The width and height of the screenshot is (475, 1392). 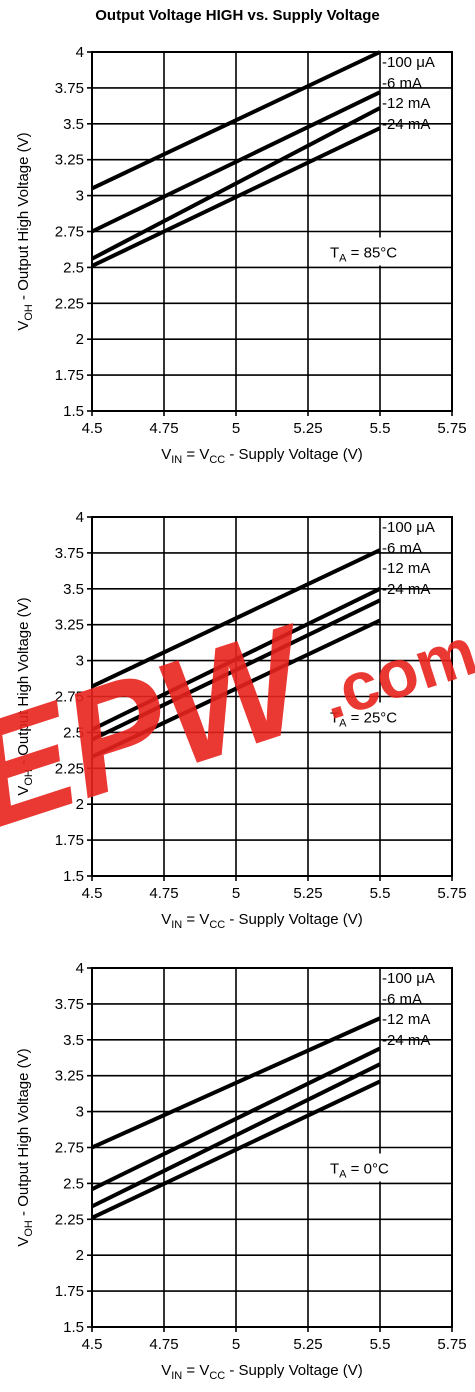 I want to click on page-title: Output Voltage HIGH vs. Supply Voltage, so click(x=237, y=15).